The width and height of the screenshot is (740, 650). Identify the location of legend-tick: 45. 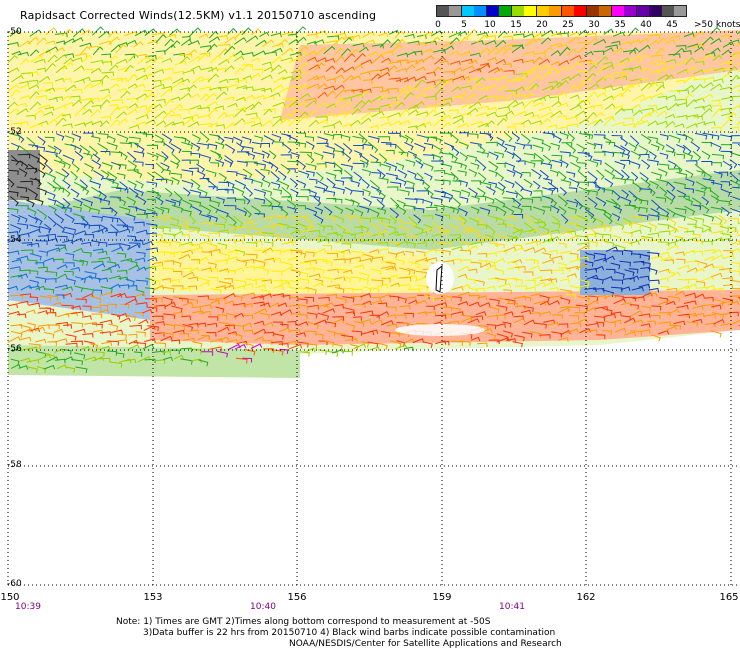
(672, 25).